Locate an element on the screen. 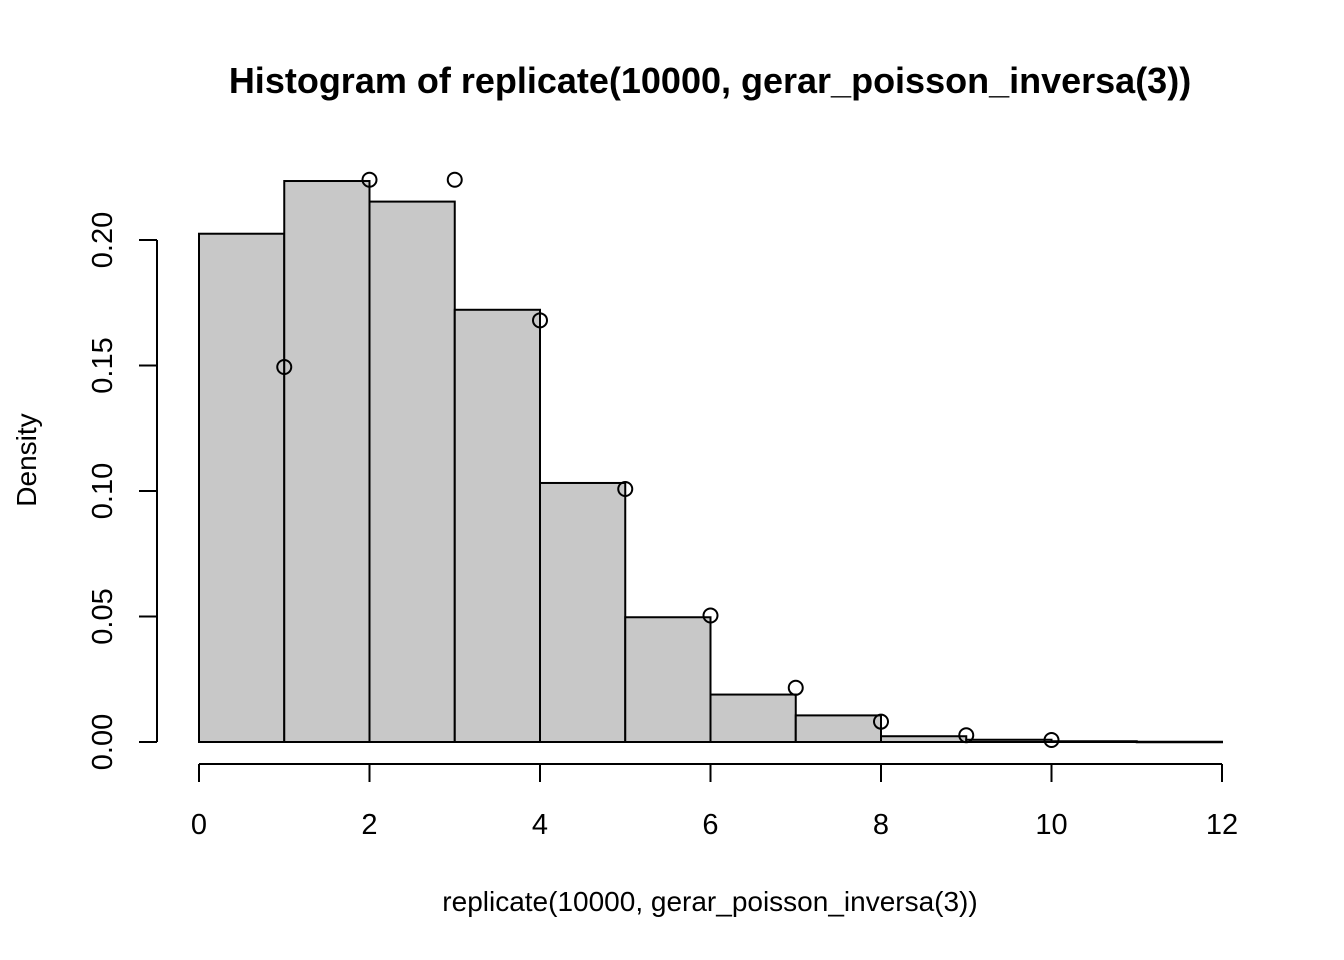  y-tick-label: 0.20 is located at coordinates (103, 240).